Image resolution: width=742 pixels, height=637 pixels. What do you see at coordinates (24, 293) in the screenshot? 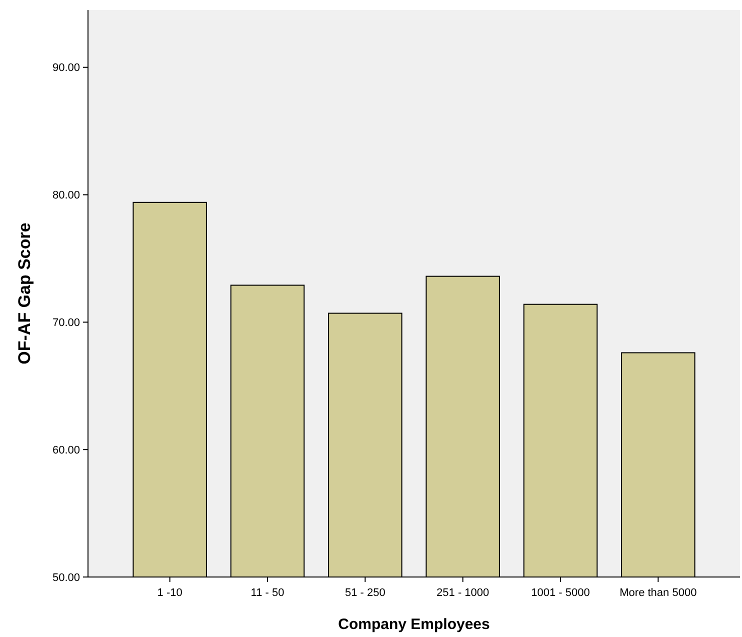
I see `y-axis-title: OF-AF Gap Score` at bounding box center [24, 293].